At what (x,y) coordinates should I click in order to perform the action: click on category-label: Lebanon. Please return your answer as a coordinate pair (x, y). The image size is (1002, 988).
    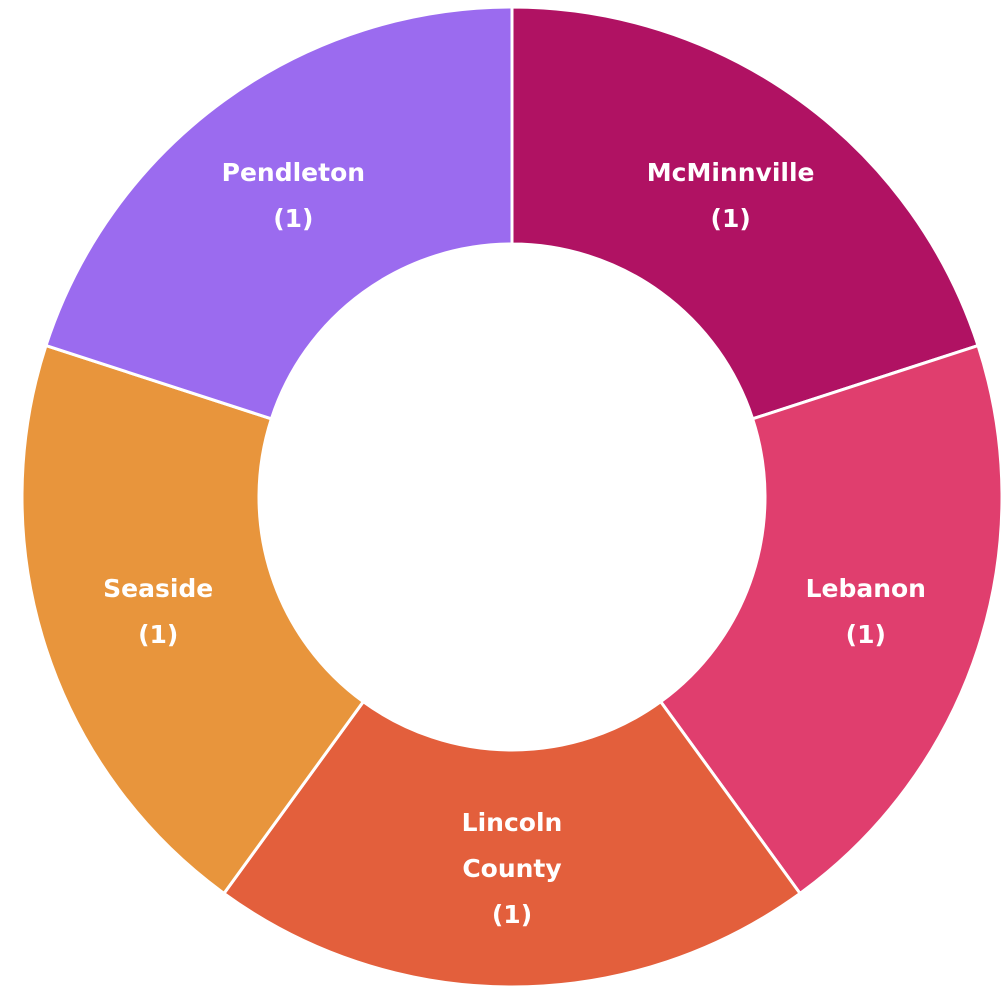
    Looking at the image, I should click on (865, 588).